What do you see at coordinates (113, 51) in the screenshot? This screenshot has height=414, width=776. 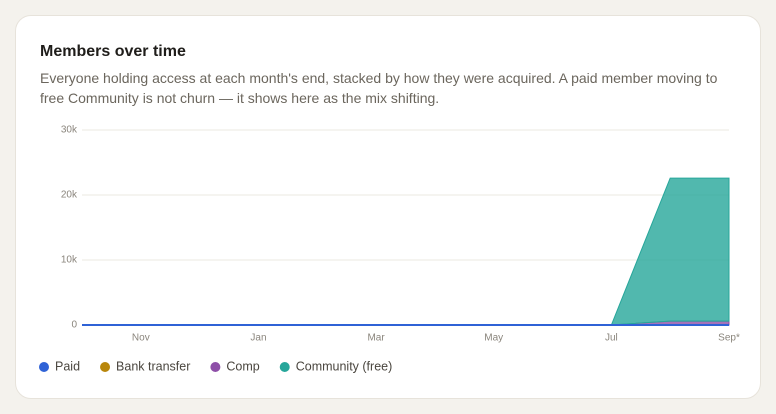 I see `chart-title: Members over time` at bounding box center [113, 51].